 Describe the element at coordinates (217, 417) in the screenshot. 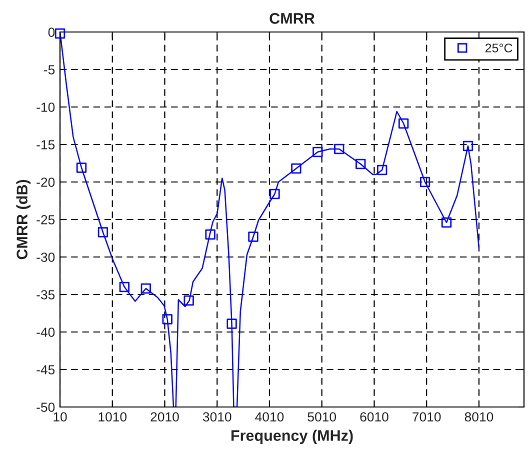

I see `x-tick-label: 3010` at that location.